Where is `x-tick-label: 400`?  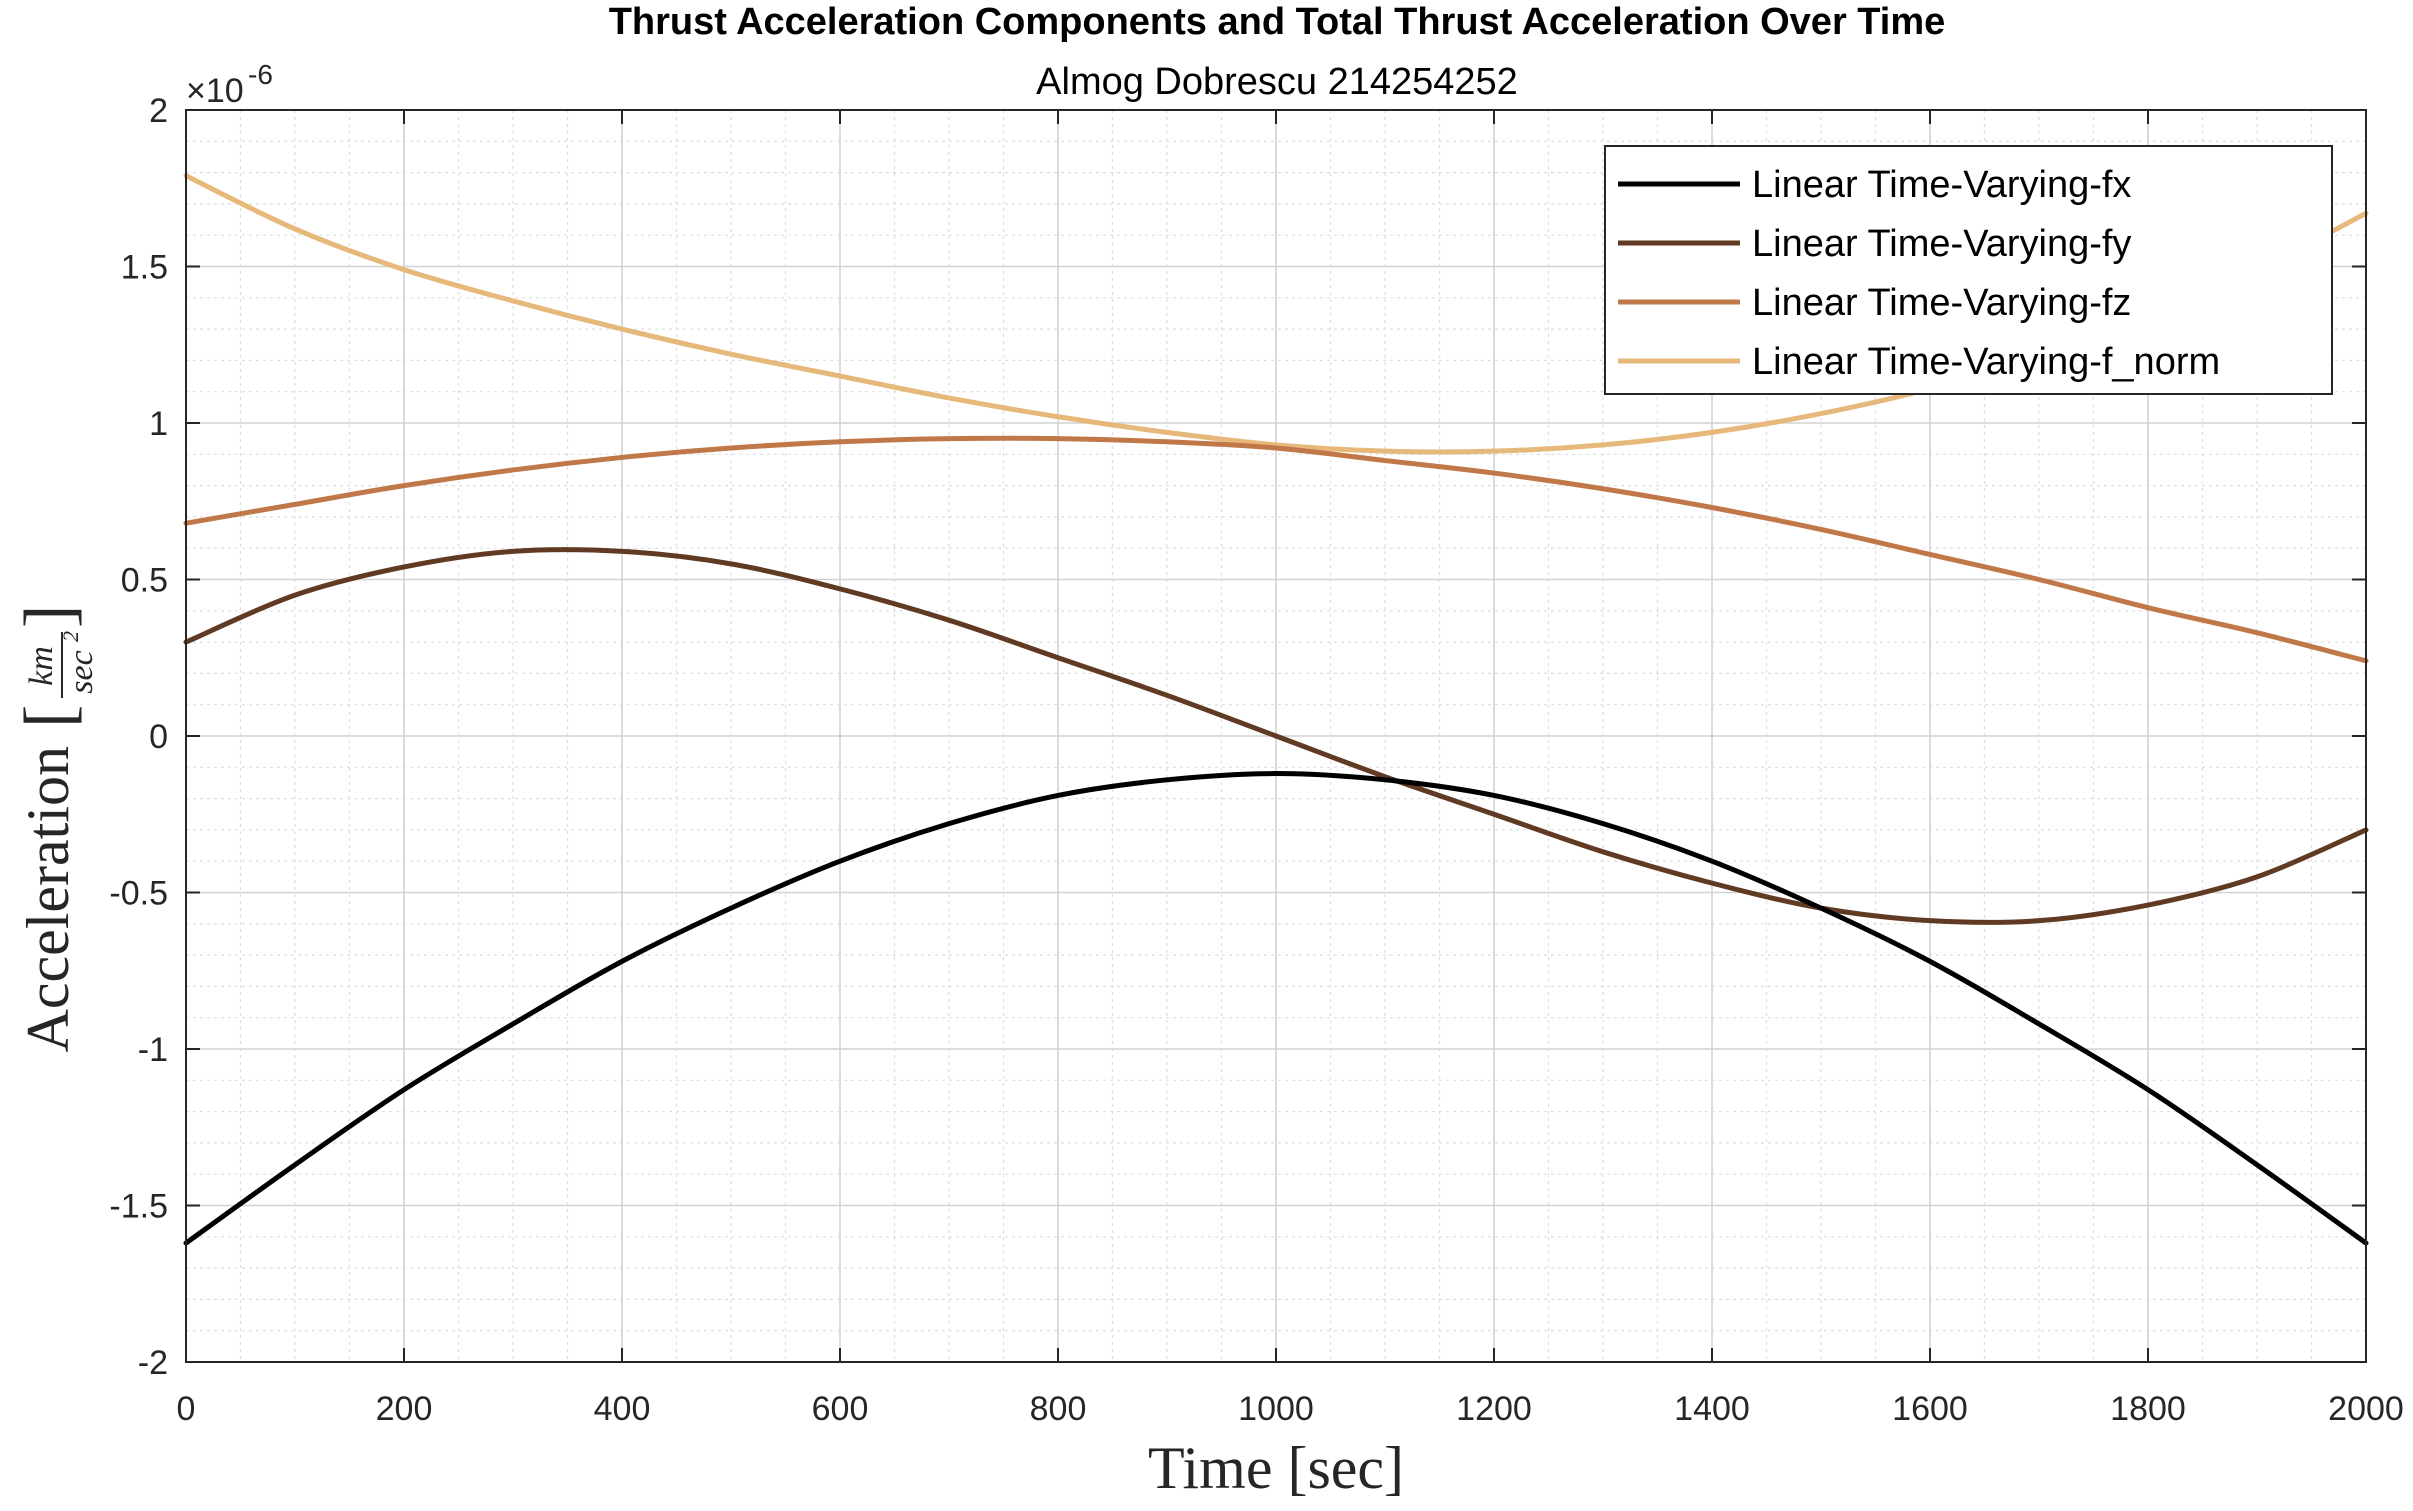 x-tick-label: 400 is located at coordinates (622, 1409).